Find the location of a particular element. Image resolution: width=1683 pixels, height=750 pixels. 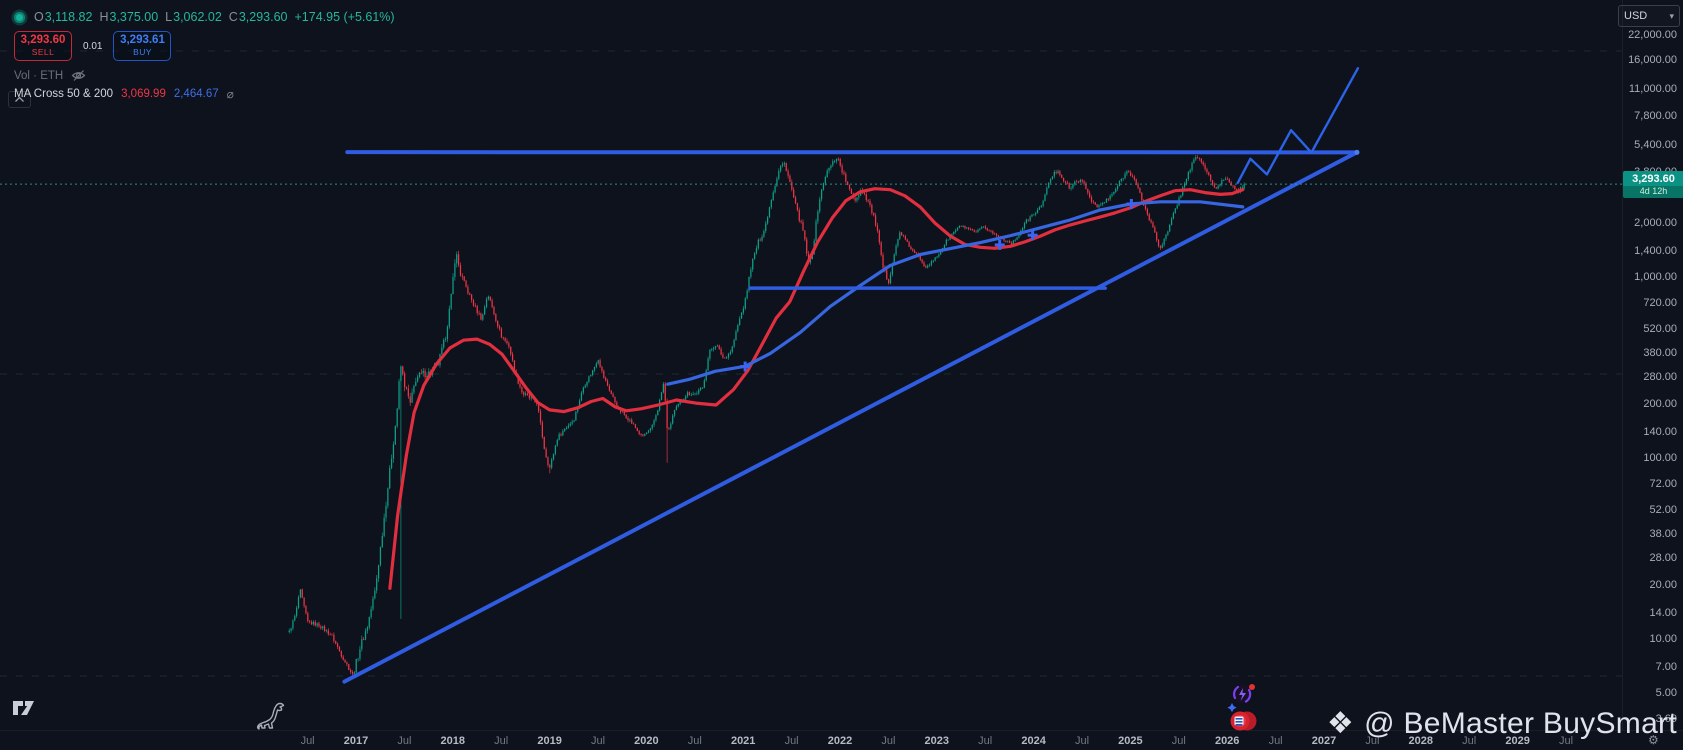

sell-button: 3,293.60 SELL is located at coordinates (43, 46).